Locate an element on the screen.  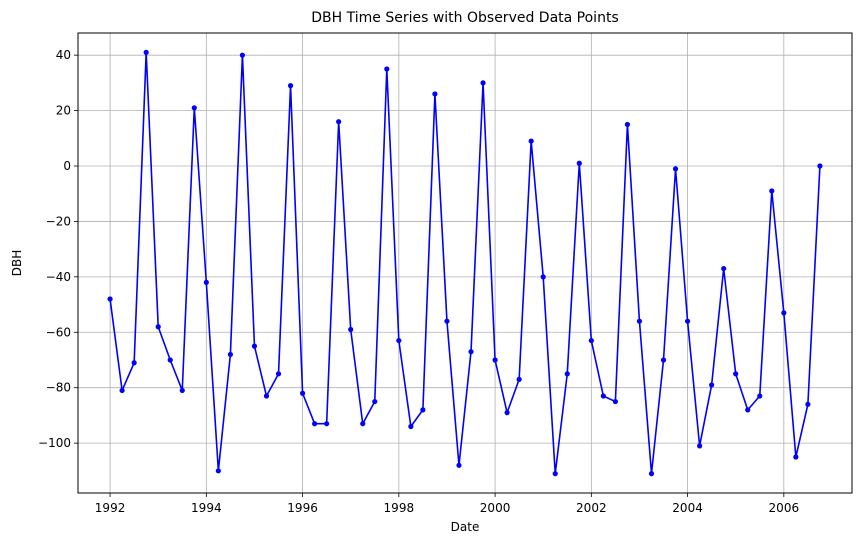
y-tick-label: −80 is located at coordinates (58, 388).